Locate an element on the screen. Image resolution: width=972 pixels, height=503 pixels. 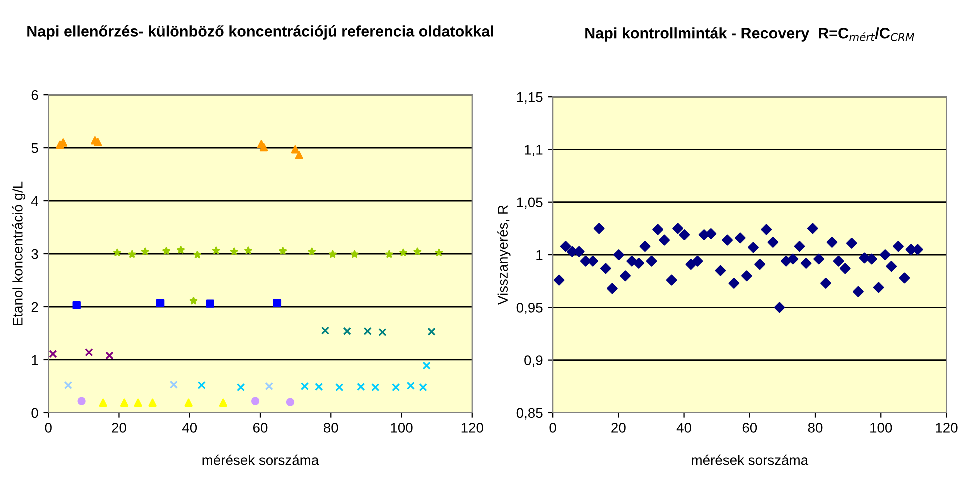
y-tick-label: 0,95 is located at coordinates (529, 308).